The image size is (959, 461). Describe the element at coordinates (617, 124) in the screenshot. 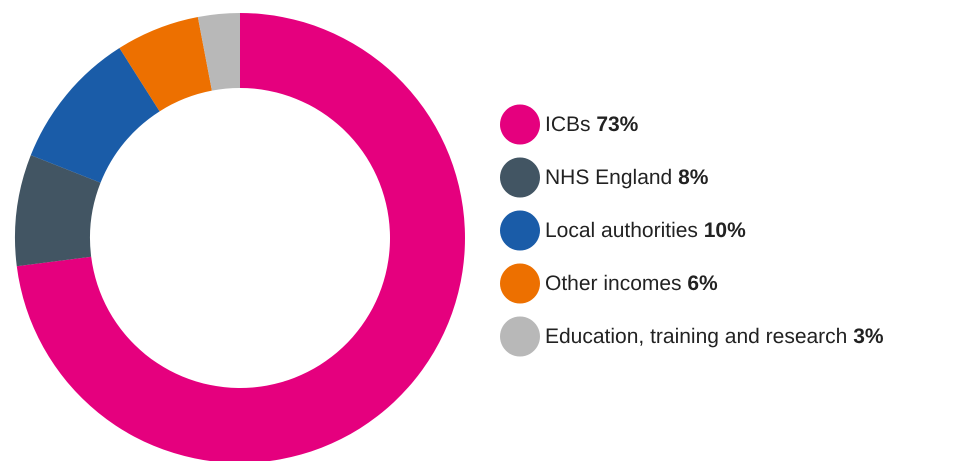

I see `data-label: 73%` at that location.